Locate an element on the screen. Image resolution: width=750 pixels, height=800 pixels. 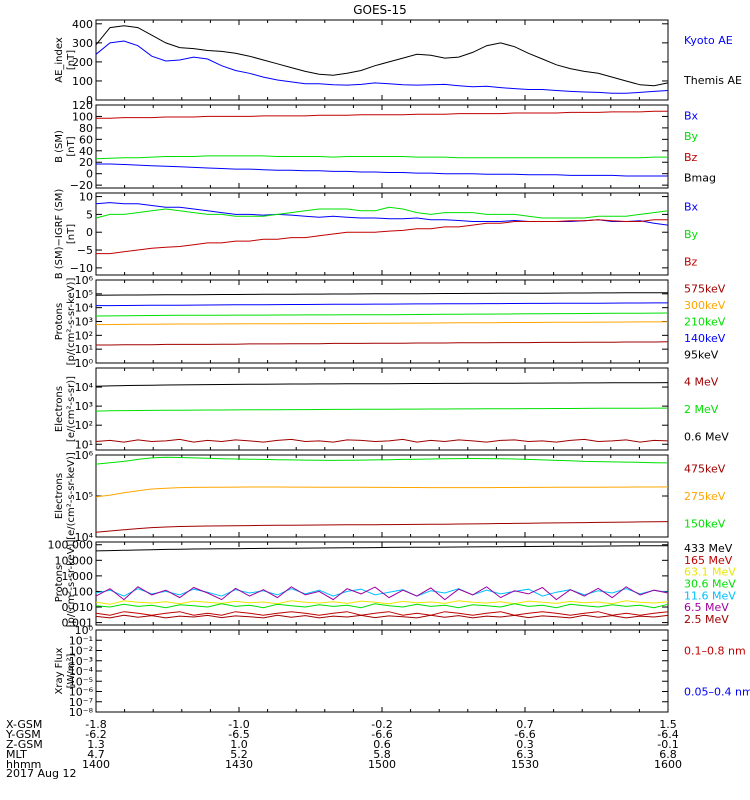
x-row-label: Y-GSM is located at coordinates (23, 734).